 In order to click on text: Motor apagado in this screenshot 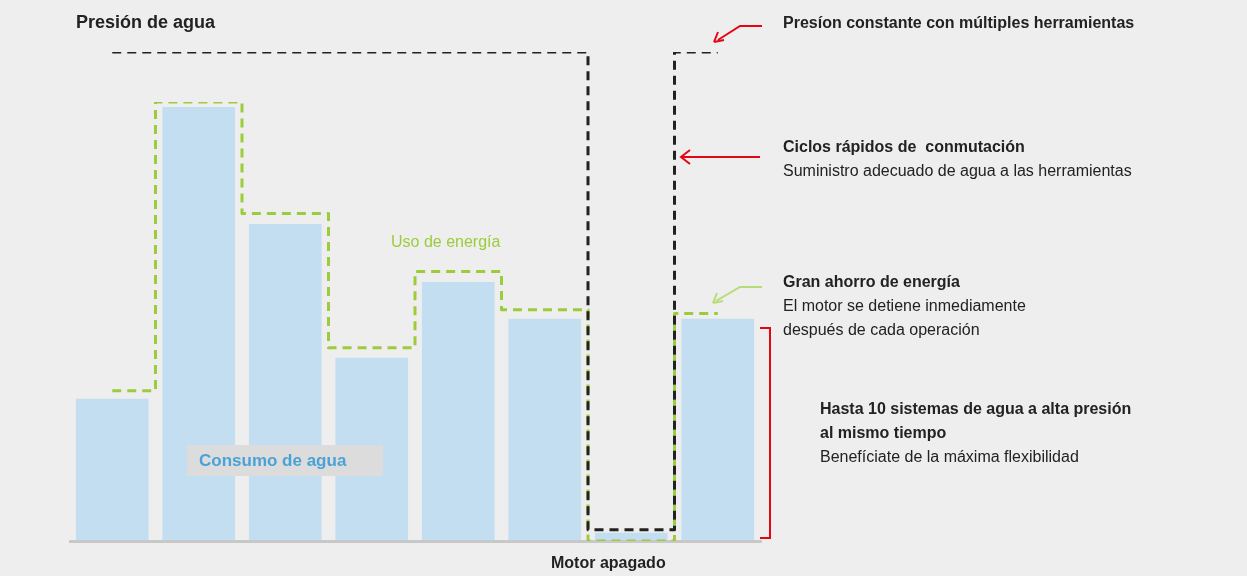, I will do `click(608, 563)`.